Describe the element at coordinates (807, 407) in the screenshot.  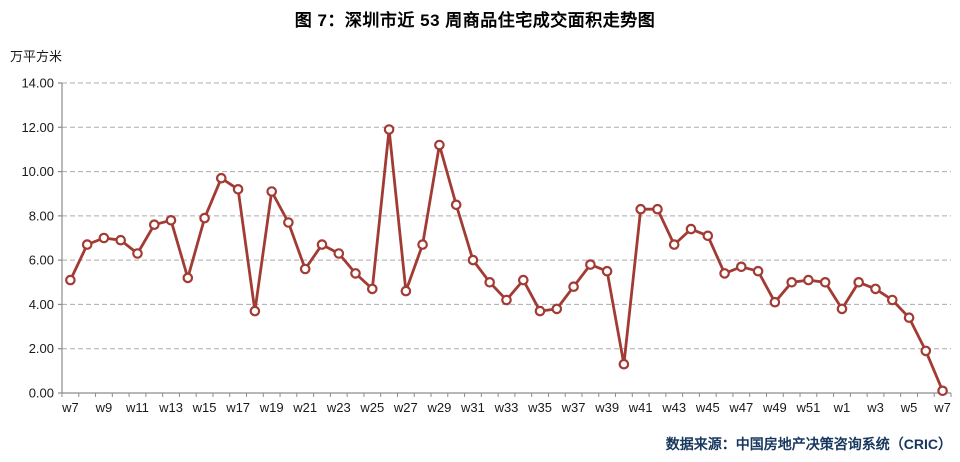
I see `x-tick-label: w51` at that location.